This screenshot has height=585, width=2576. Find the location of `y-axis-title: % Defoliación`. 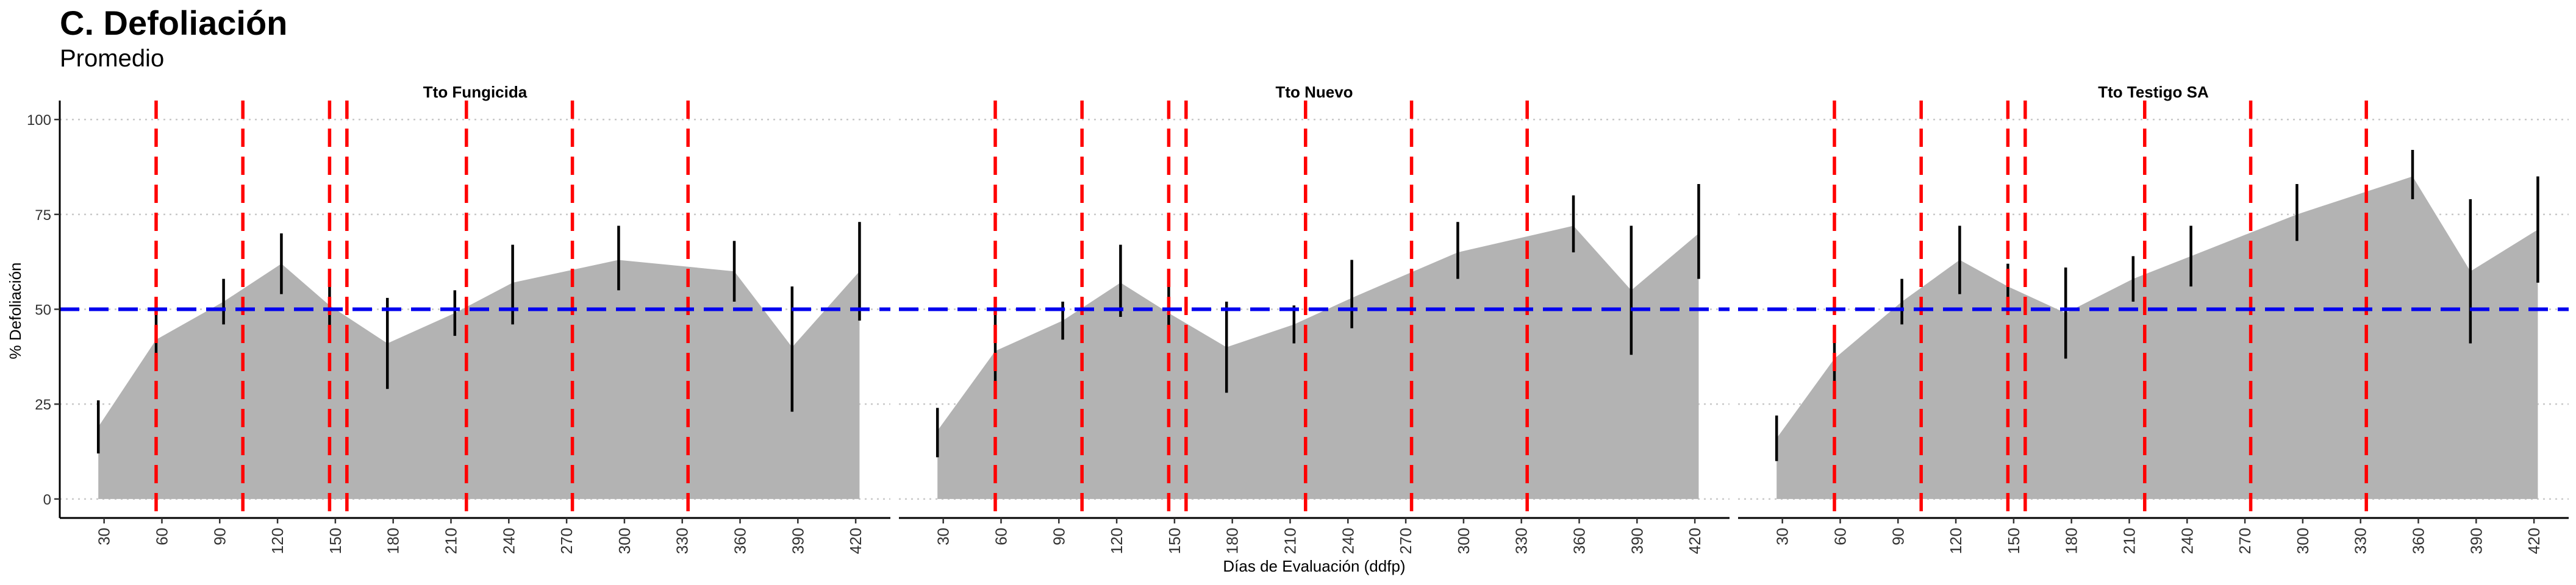

y-axis-title: % Defoliación is located at coordinates (15, 311).